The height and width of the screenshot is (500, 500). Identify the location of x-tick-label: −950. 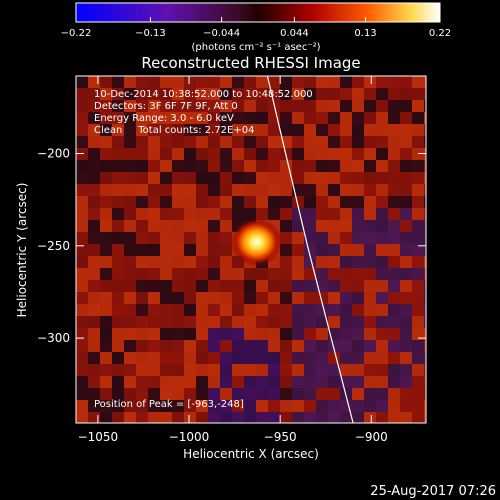
(280, 437).